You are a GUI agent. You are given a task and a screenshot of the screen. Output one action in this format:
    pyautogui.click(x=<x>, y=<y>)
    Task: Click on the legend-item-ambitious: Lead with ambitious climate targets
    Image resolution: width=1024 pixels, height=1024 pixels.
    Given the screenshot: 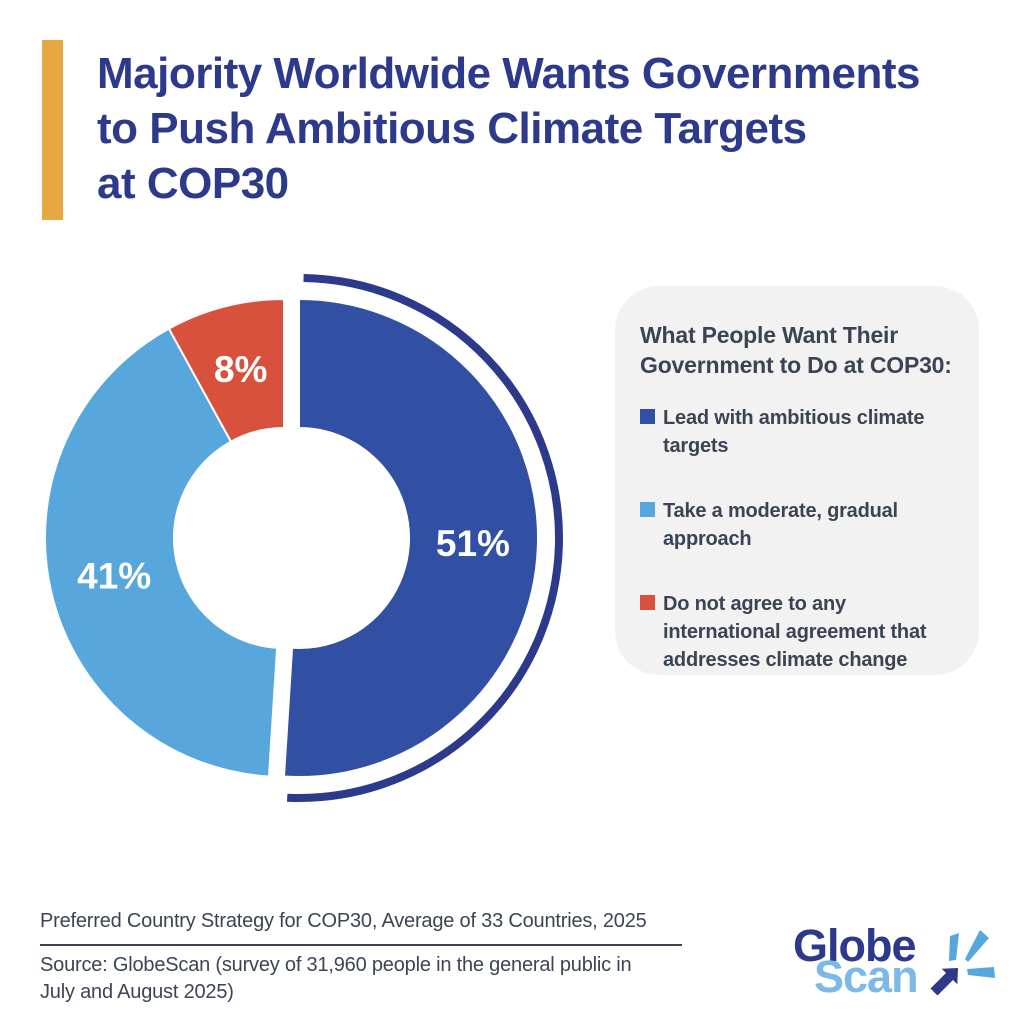 What is the action you would take?
    pyautogui.click(x=796, y=432)
    